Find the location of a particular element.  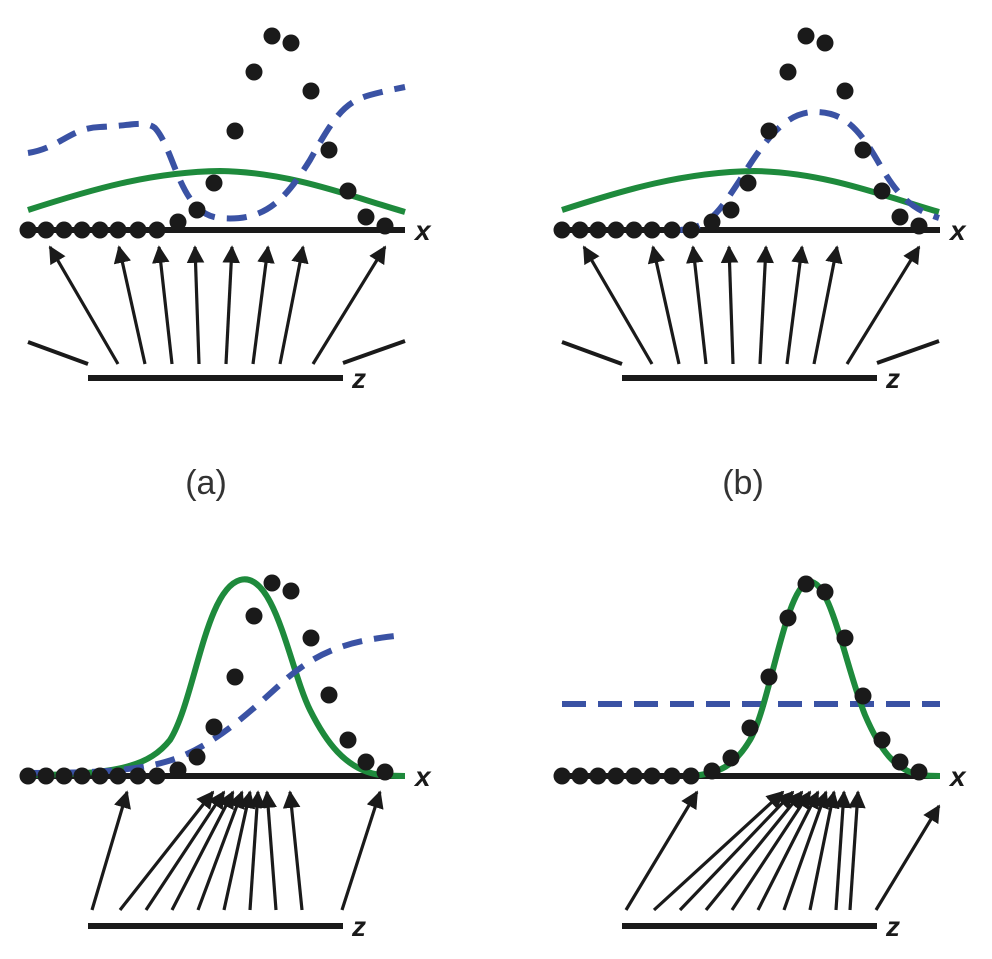

edge-line-left is located at coordinates (592, 353).